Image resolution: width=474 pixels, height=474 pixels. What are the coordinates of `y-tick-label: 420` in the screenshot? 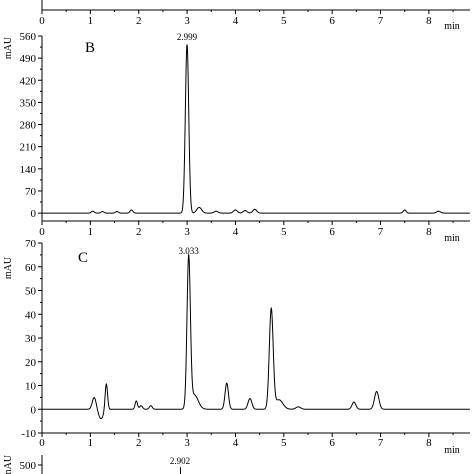 It's located at (28, 81).